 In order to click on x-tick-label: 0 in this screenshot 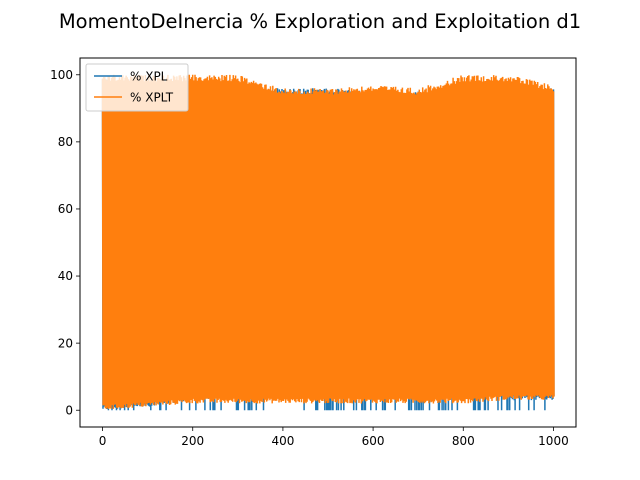, I will do `click(103, 441)`.